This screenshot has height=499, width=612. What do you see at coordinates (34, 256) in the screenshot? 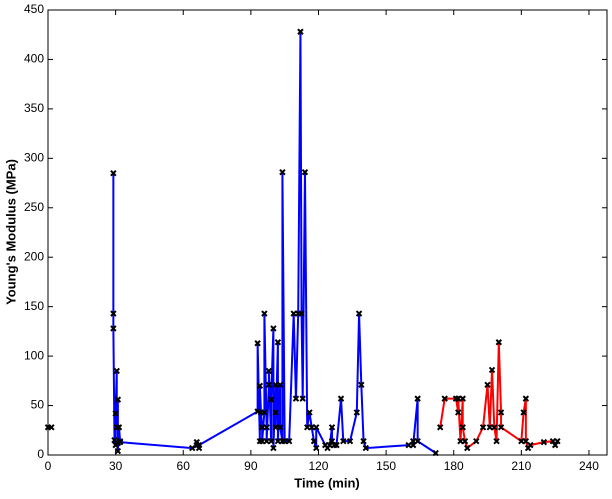
I see `y-tick-label: 200` at bounding box center [34, 256].